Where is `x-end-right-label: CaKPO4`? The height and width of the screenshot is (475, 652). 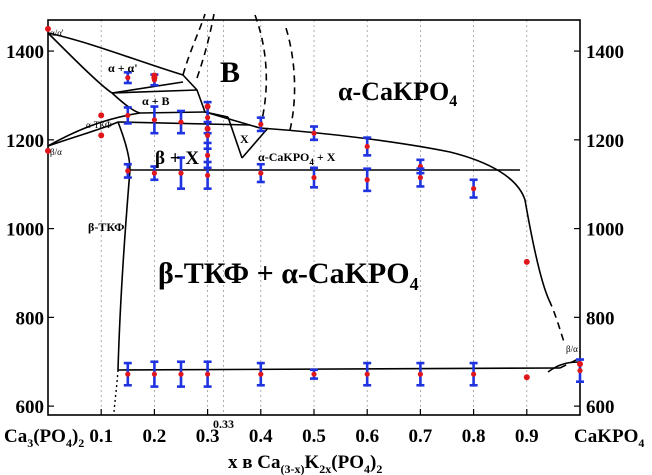
x-end-right-label: CaKPO4 is located at coordinates (609, 438).